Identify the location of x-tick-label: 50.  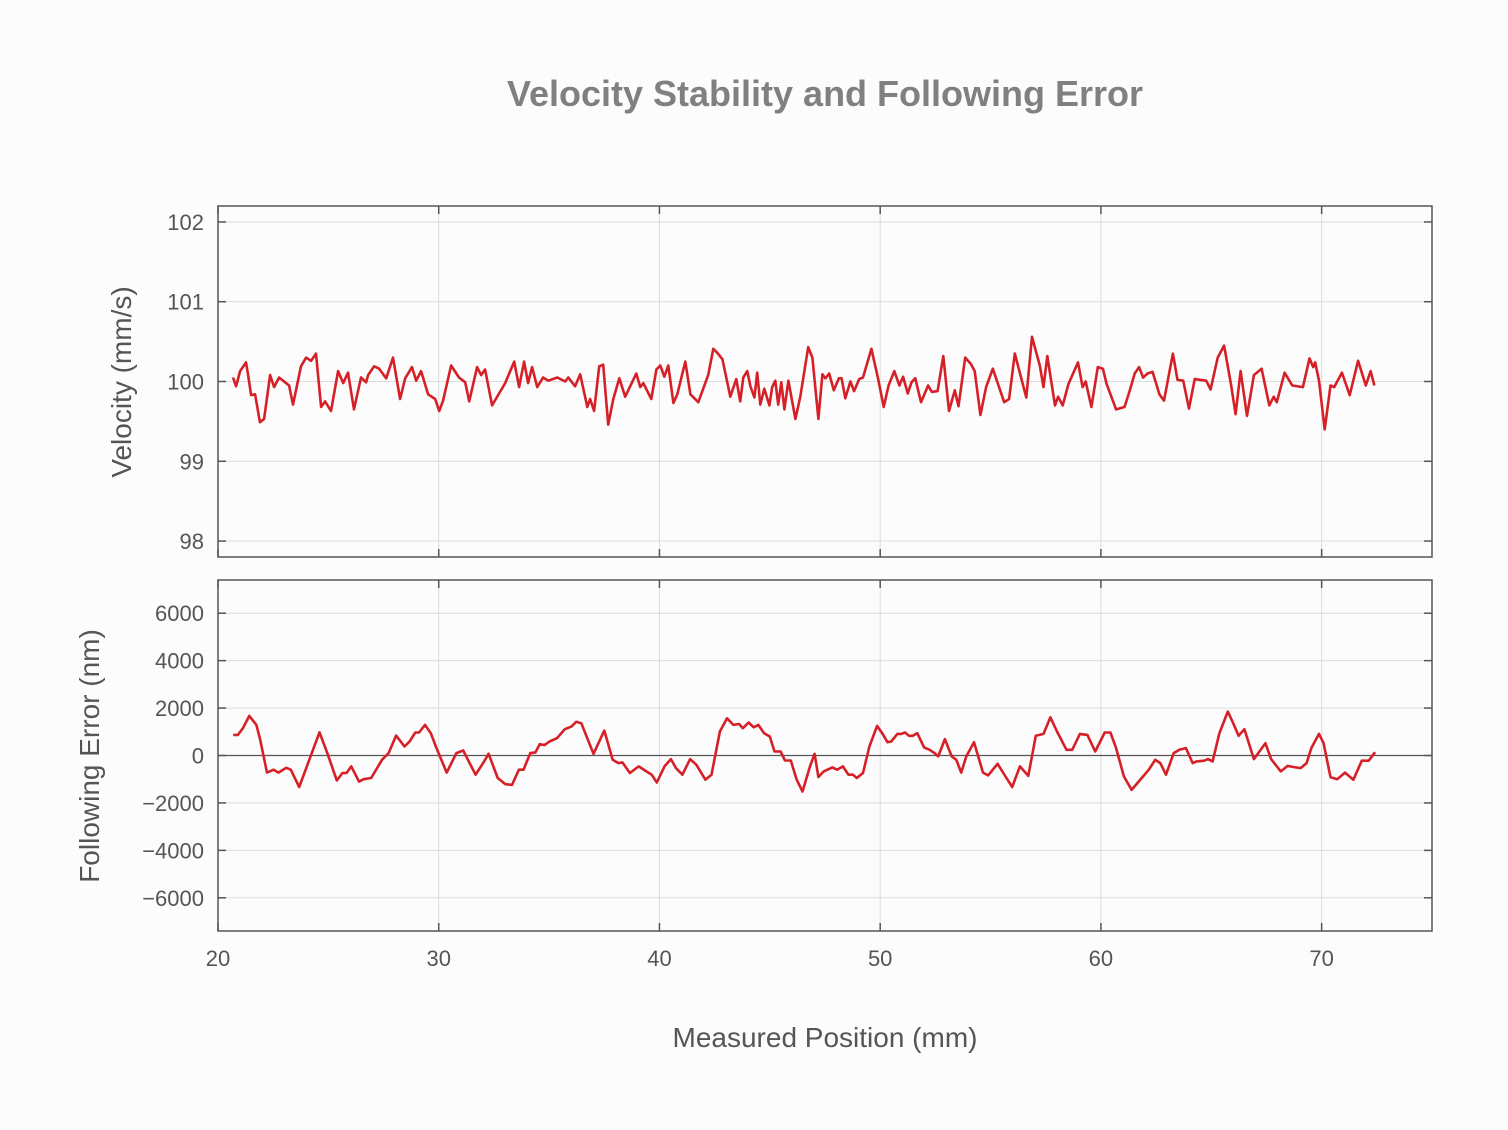
(880, 958).